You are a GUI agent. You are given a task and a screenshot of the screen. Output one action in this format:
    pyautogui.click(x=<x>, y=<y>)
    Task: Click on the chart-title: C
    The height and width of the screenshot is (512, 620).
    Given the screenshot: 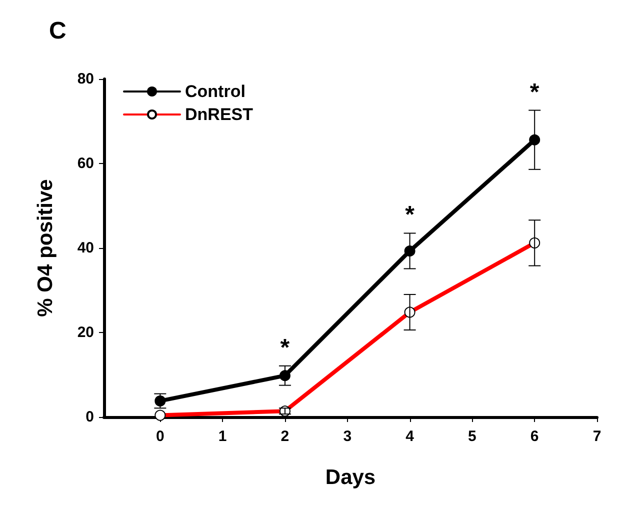 What is the action you would take?
    pyautogui.click(x=57, y=31)
    